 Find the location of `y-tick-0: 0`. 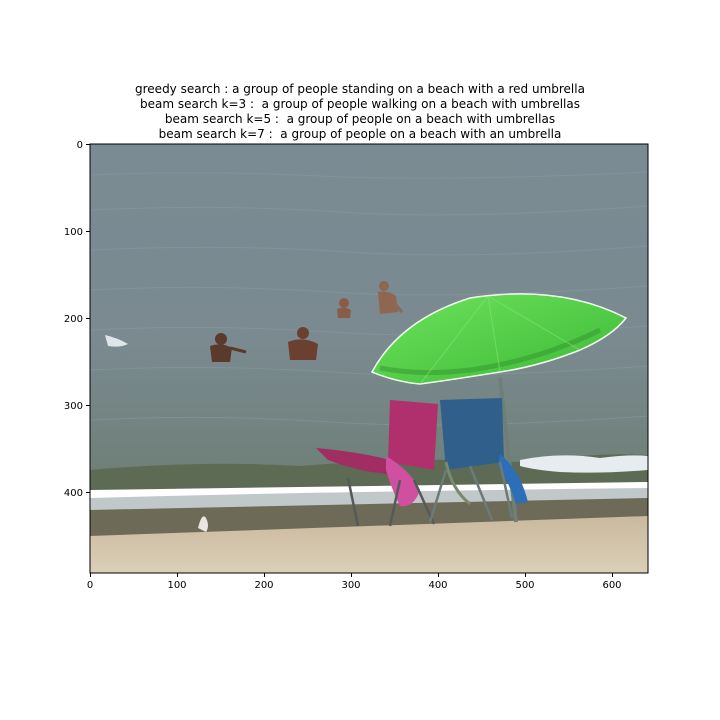

y-tick-0: 0 is located at coordinates (83, 145).